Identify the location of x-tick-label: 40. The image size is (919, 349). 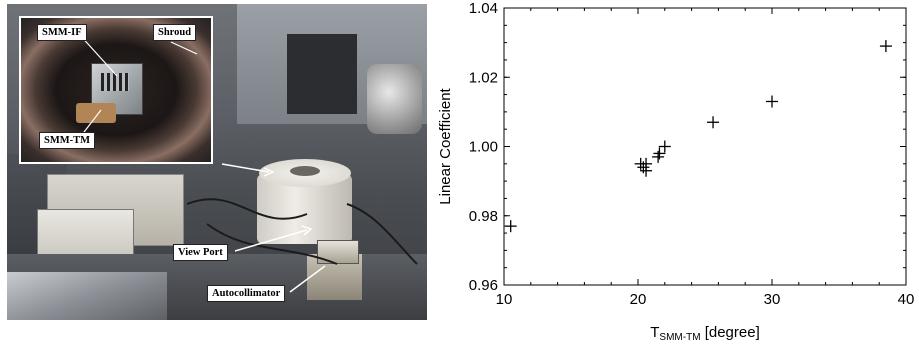
(906, 299).